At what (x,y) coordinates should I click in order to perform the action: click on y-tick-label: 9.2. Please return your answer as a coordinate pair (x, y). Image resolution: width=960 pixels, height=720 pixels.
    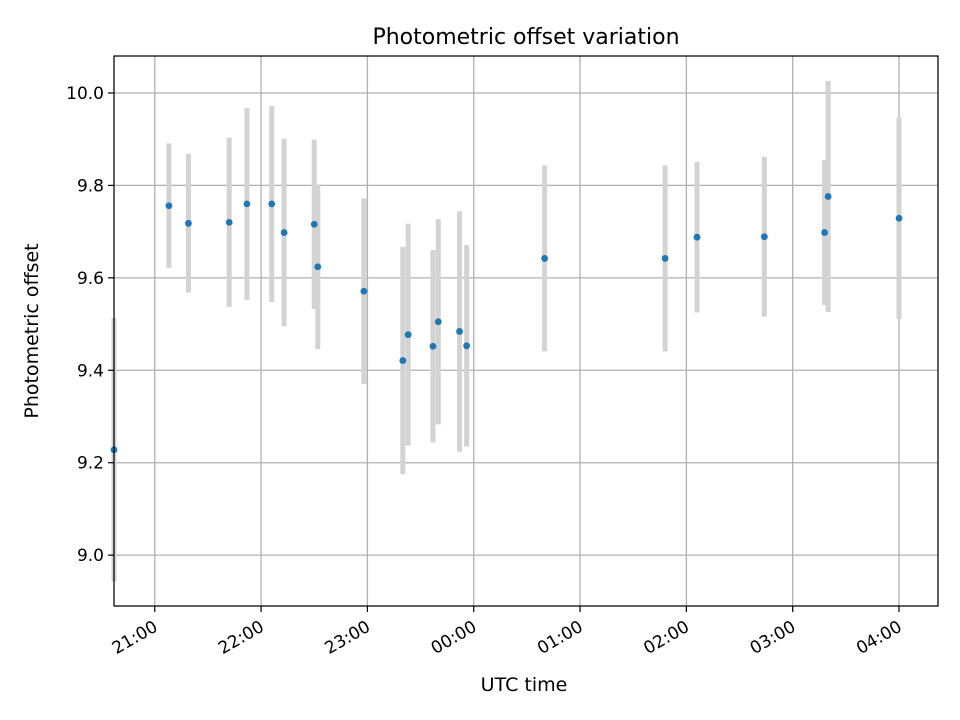
    Looking at the image, I should click on (90, 464).